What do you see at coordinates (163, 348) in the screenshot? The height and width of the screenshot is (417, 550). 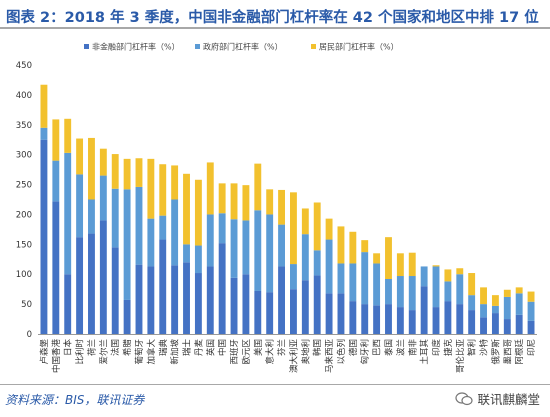 I see `x-category-label: 瑞典` at bounding box center [163, 348].